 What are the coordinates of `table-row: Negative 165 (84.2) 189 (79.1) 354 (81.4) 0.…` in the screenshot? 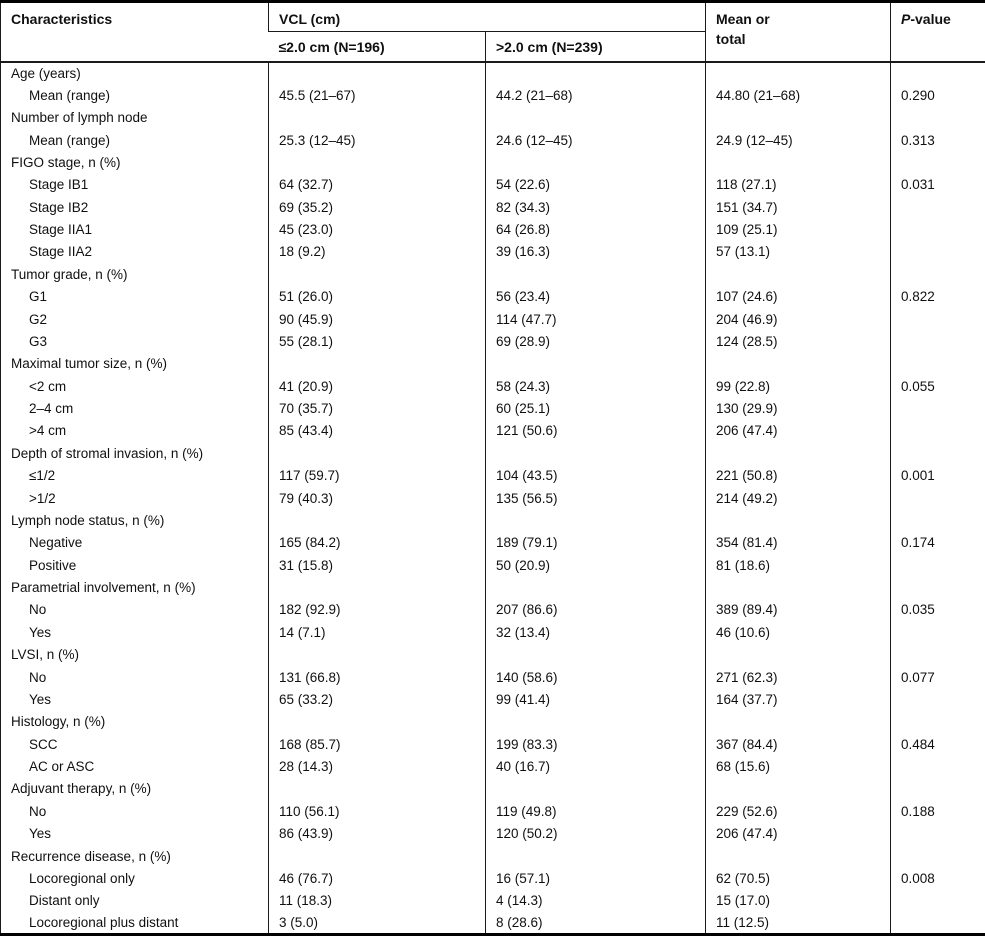 It's located at (493, 543).